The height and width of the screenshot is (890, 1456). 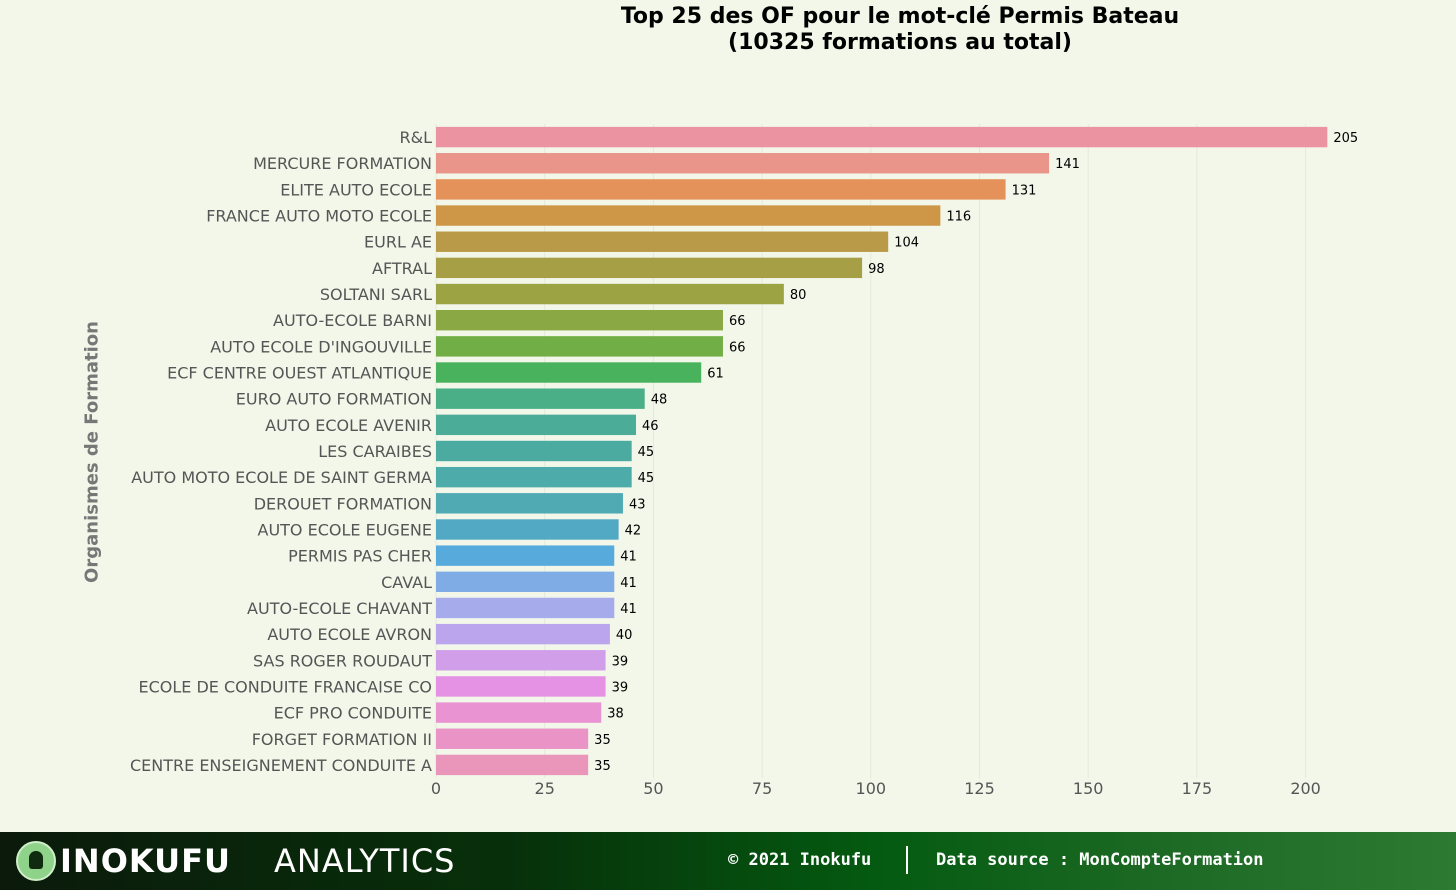 I want to click on data-label: 141, so click(x=1067, y=164).